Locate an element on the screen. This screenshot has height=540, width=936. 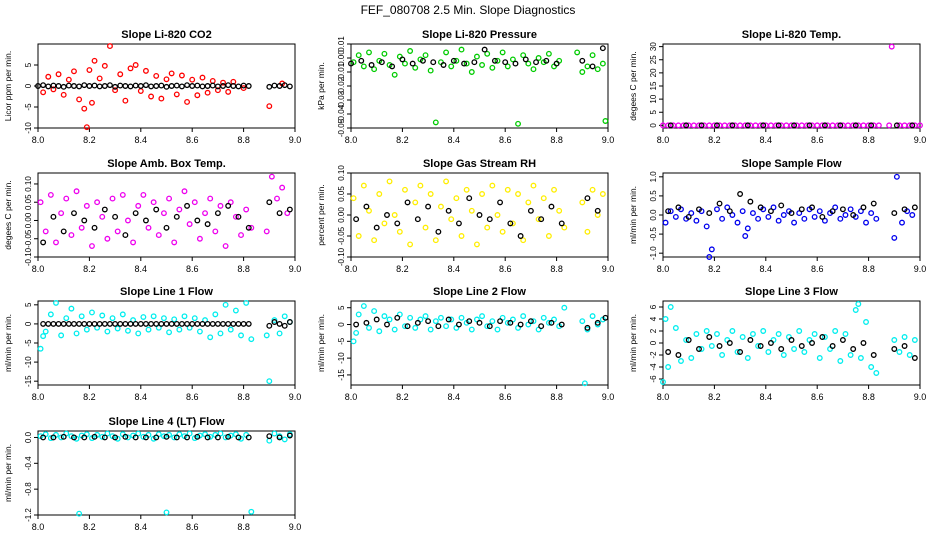
y-tick-label: 0 is located at coordinates (341, 324).